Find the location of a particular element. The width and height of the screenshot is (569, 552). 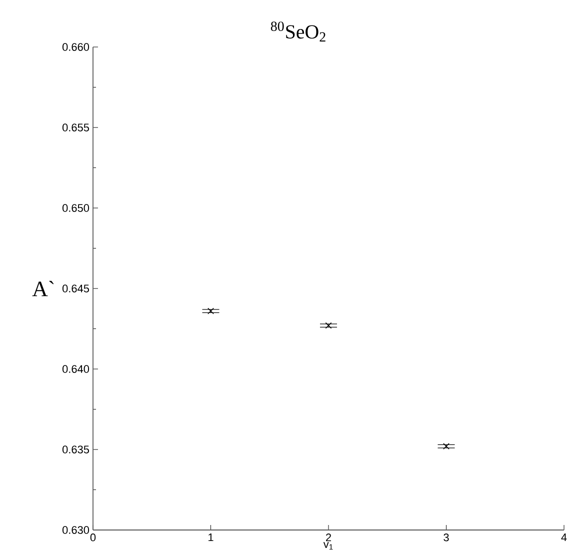

y-tick-label: 0.650 is located at coordinates (76, 208).